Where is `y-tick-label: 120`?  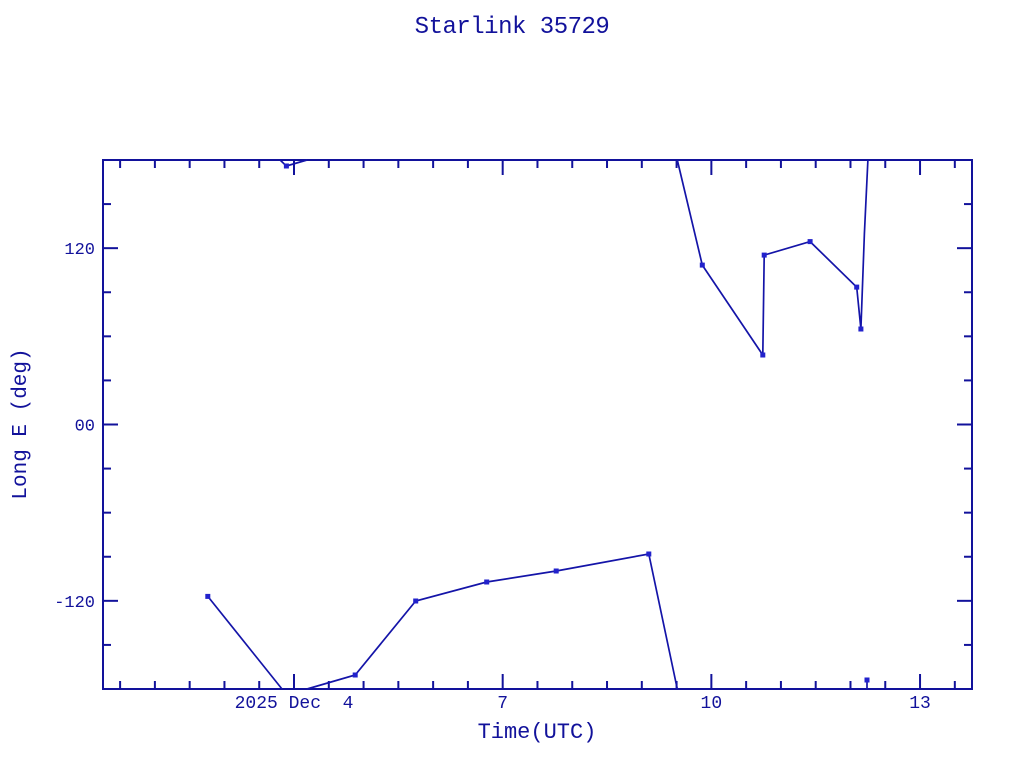
y-tick-label: 120 is located at coordinates (79, 250).